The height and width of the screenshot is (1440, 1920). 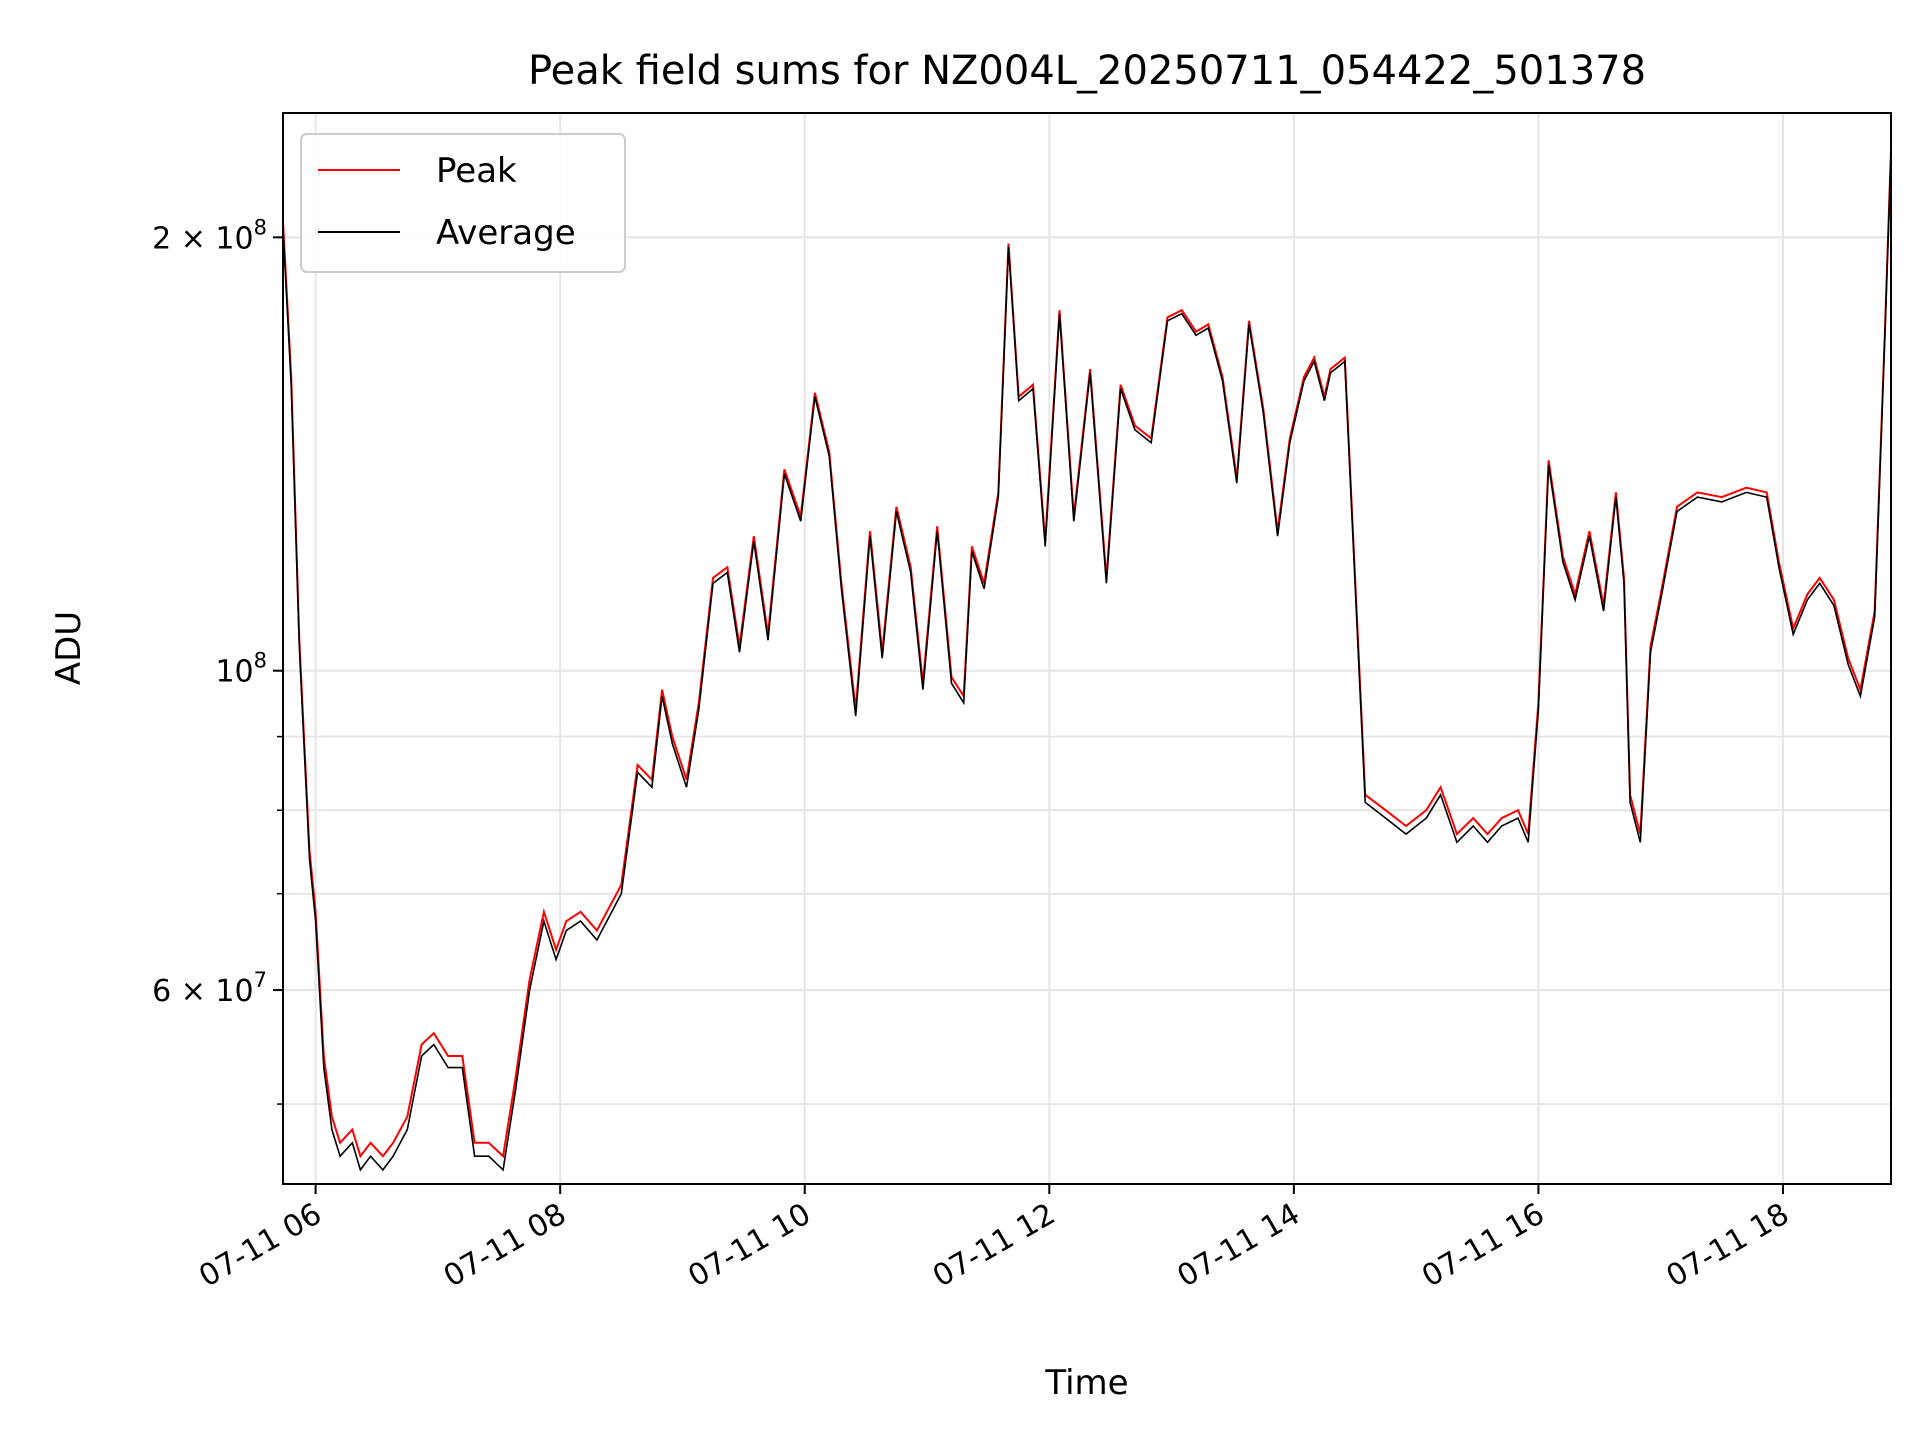 What do you see at coordinates (209, 235) in the screenshot?
I see `y-tick-label: 2 × 108` at bounding box center [209, 235].